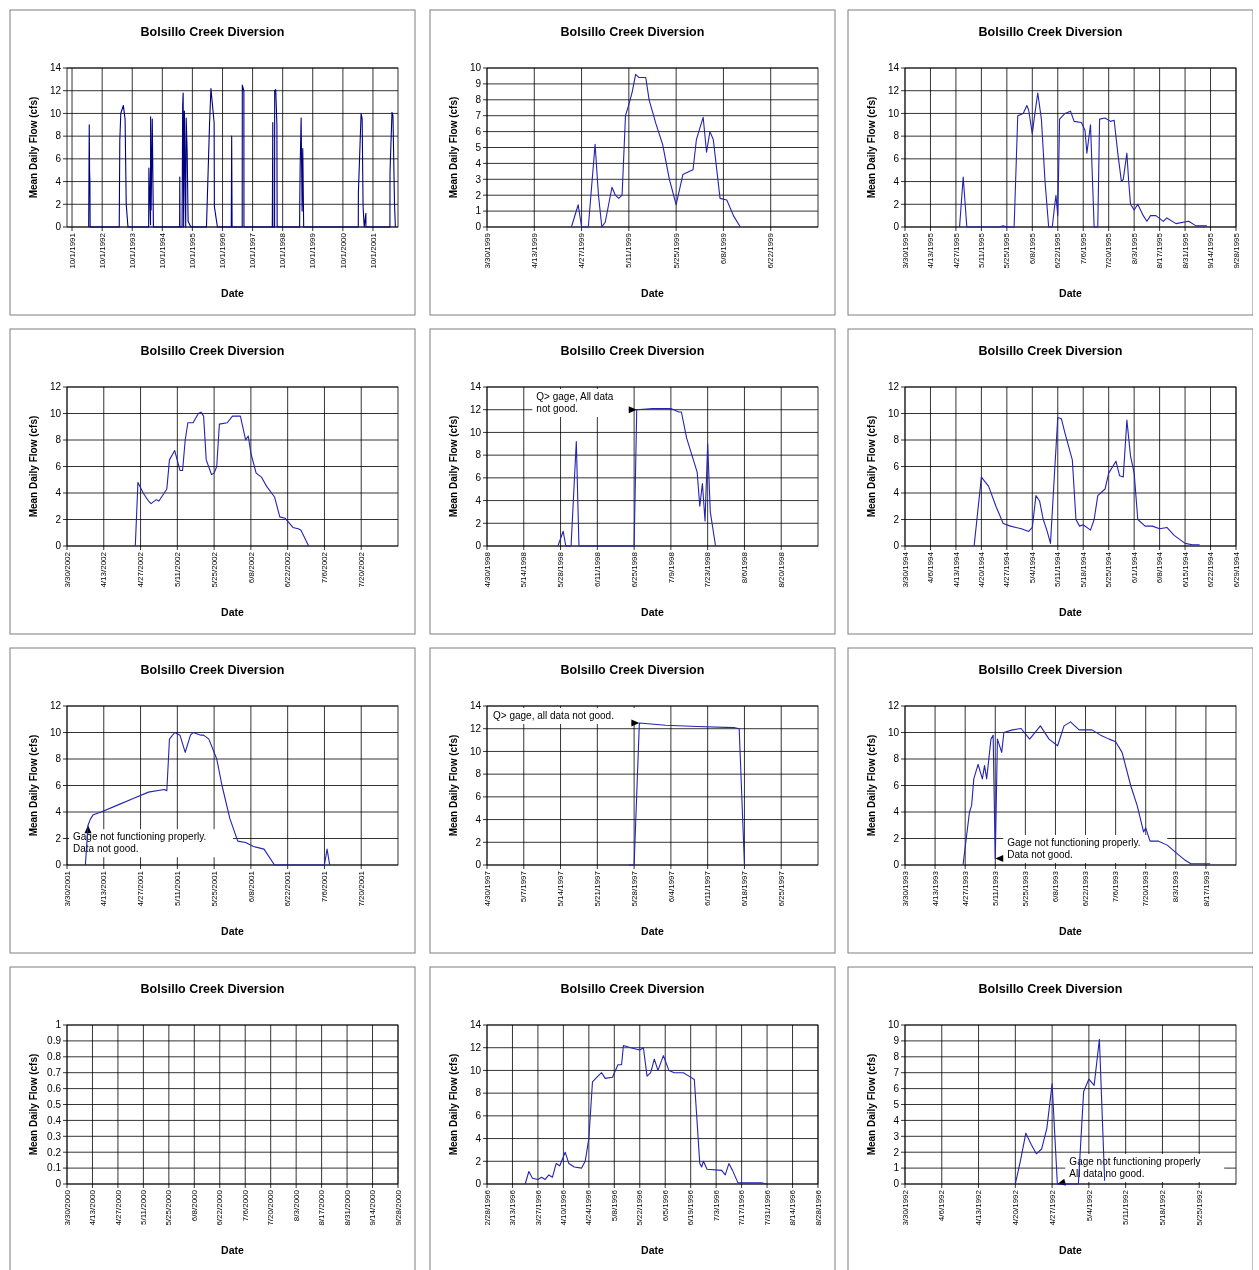  Describe the element at coordinates (524, 569) in the screenshot. I see `x-tick-label: 5/14/1998` at that location.